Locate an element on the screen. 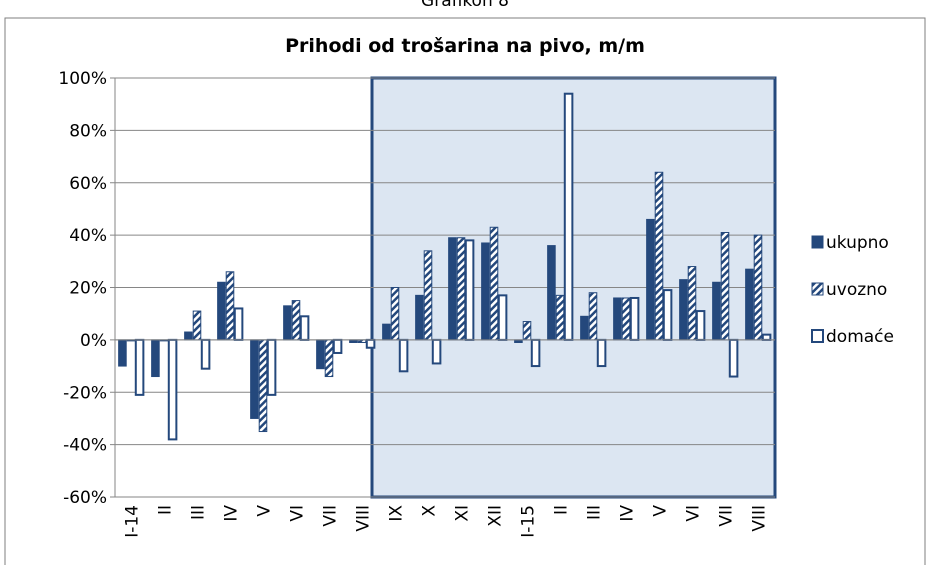  y-tick-label: -20% is located at coordinates (85, 393).